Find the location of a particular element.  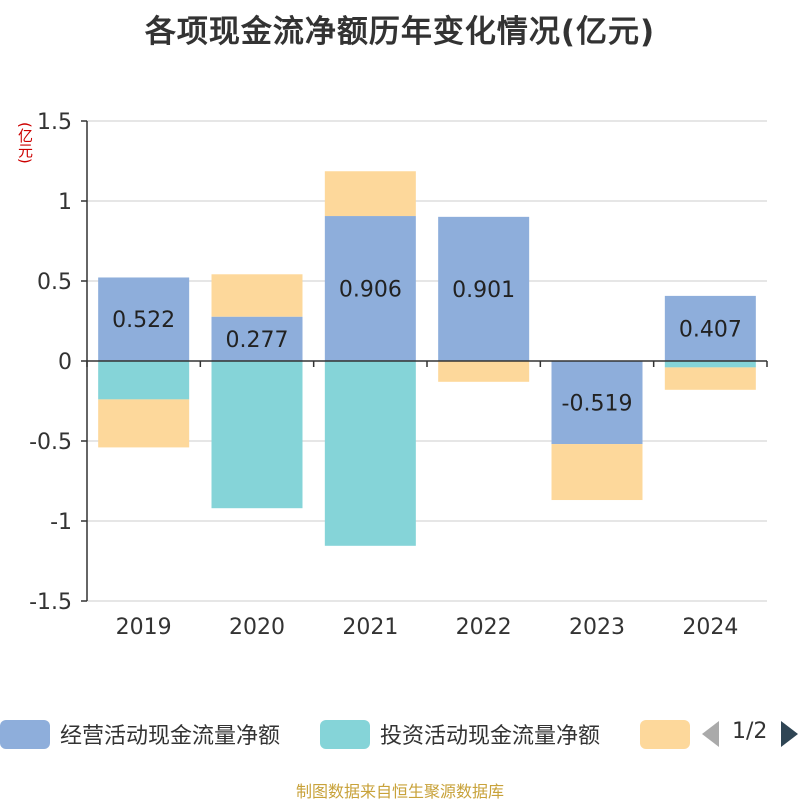

x-tick-label: 2022 is located at coordinates (484, 627).